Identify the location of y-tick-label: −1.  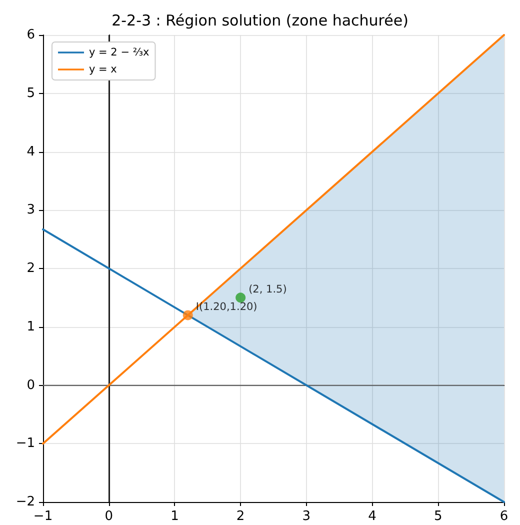
(25, 444).